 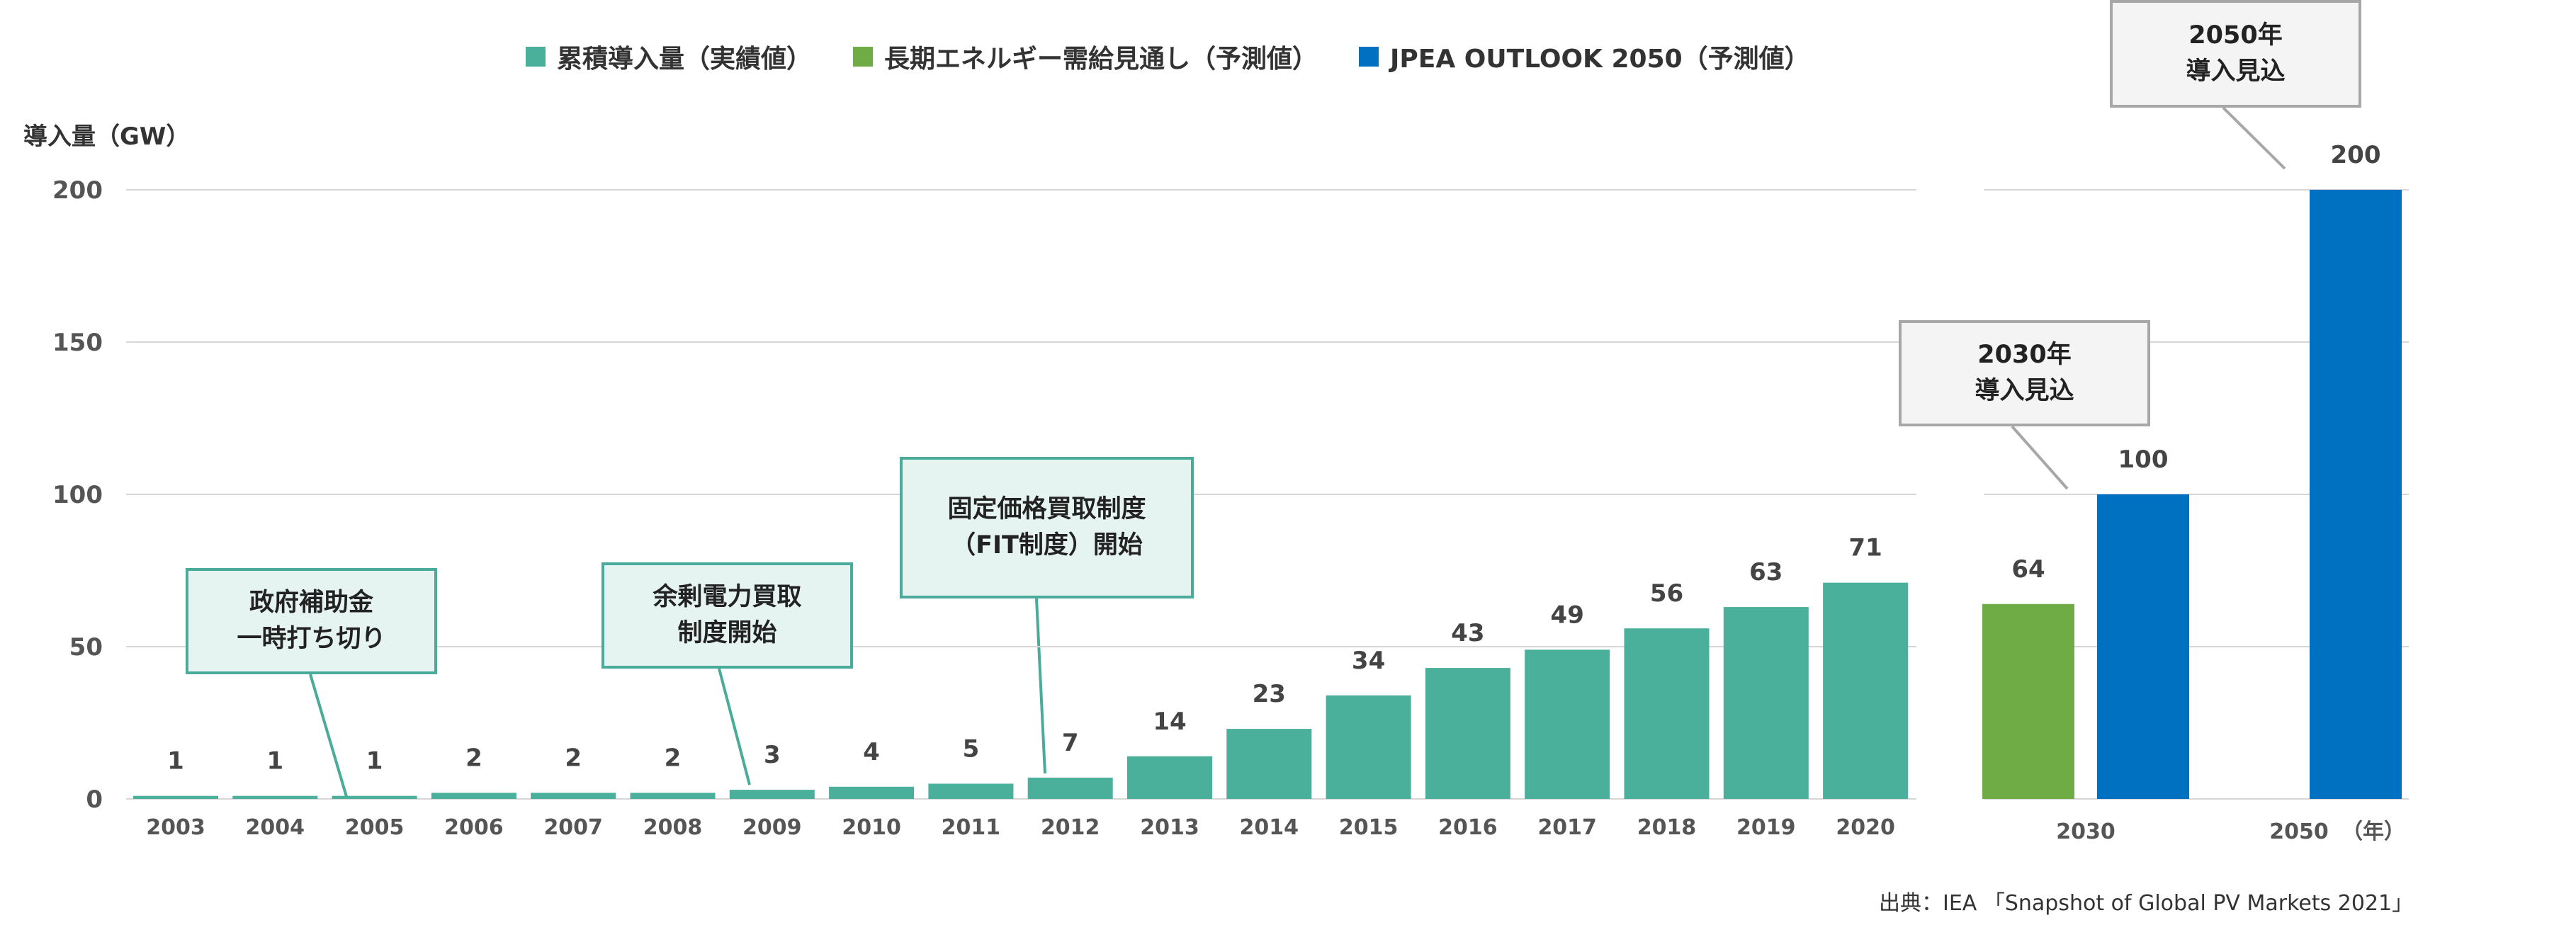 What do you see at coordinates (1070, 788) in the screenshot?
I see `bar-actual-2012` at bounding box center [1070, 788].